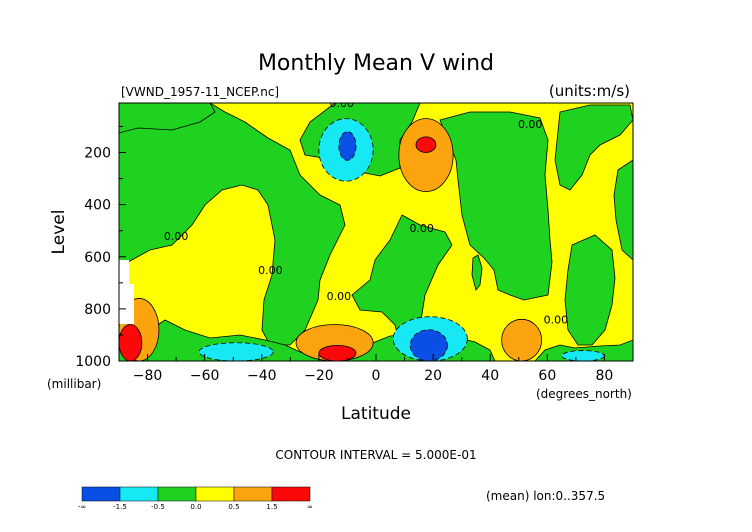 This screenshot has width=752, height=532. Describe the element at coordinates (271, 507) in the screenshot. I see `colorbar-tick-label: 1.5` at that location.